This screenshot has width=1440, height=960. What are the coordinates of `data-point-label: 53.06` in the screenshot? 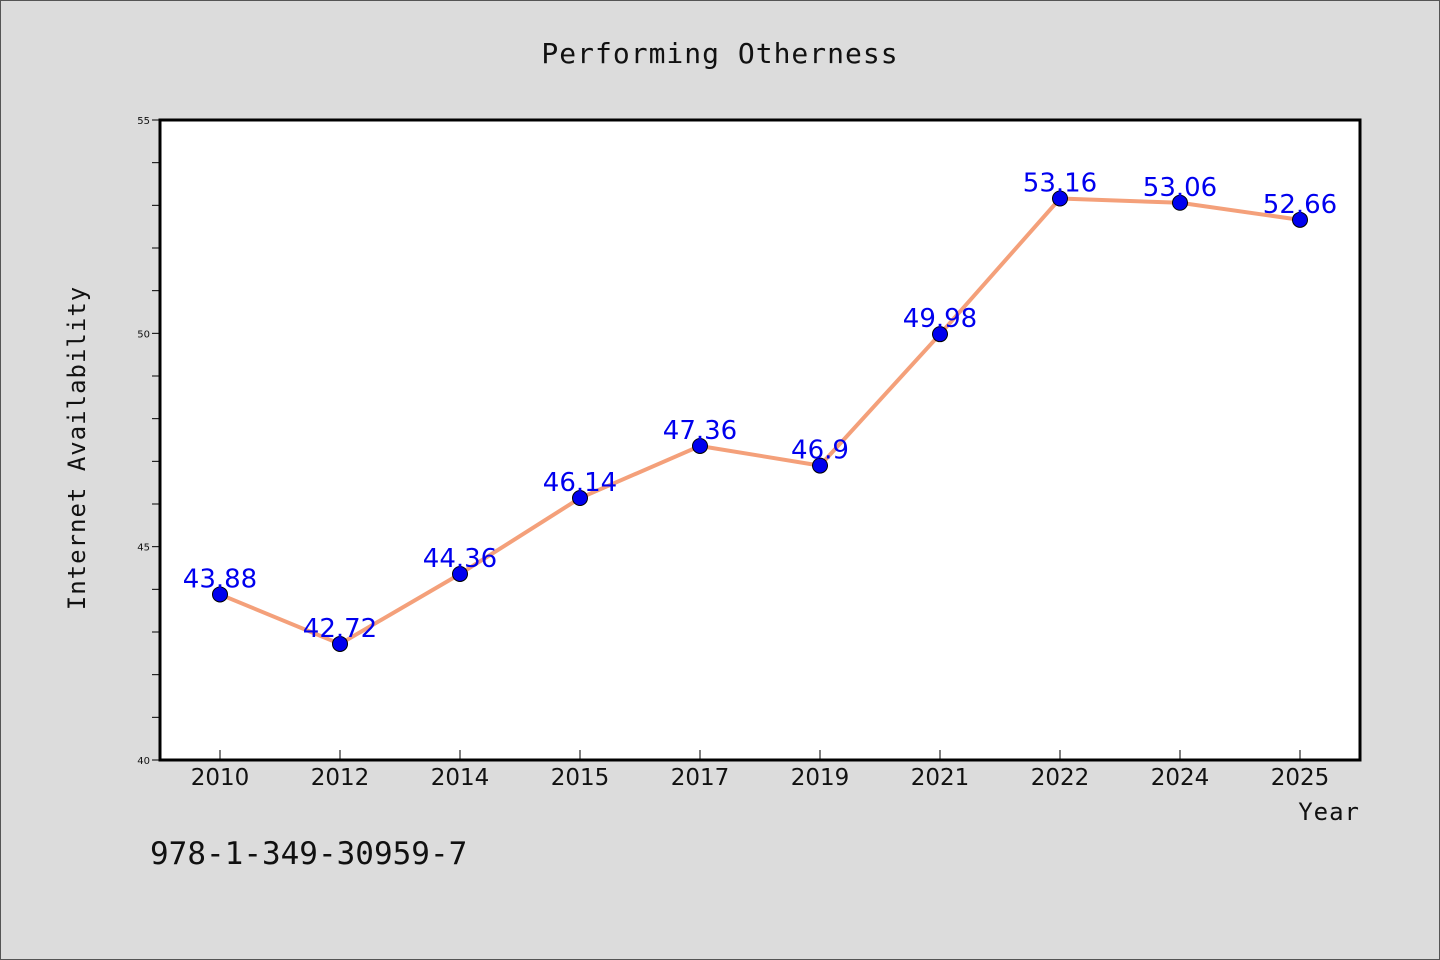 It's located at (1180, 188).